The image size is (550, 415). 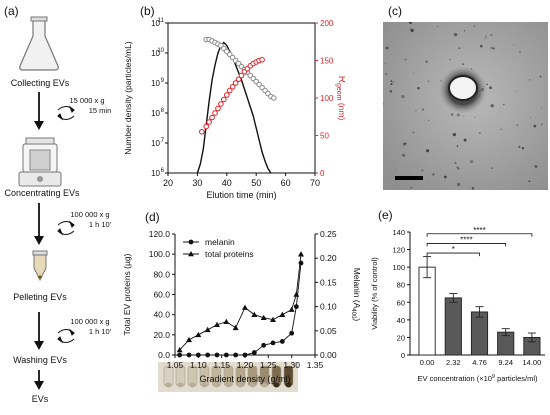 I want to click on y-tick-label: 0.0, so click(x=164, y=355).